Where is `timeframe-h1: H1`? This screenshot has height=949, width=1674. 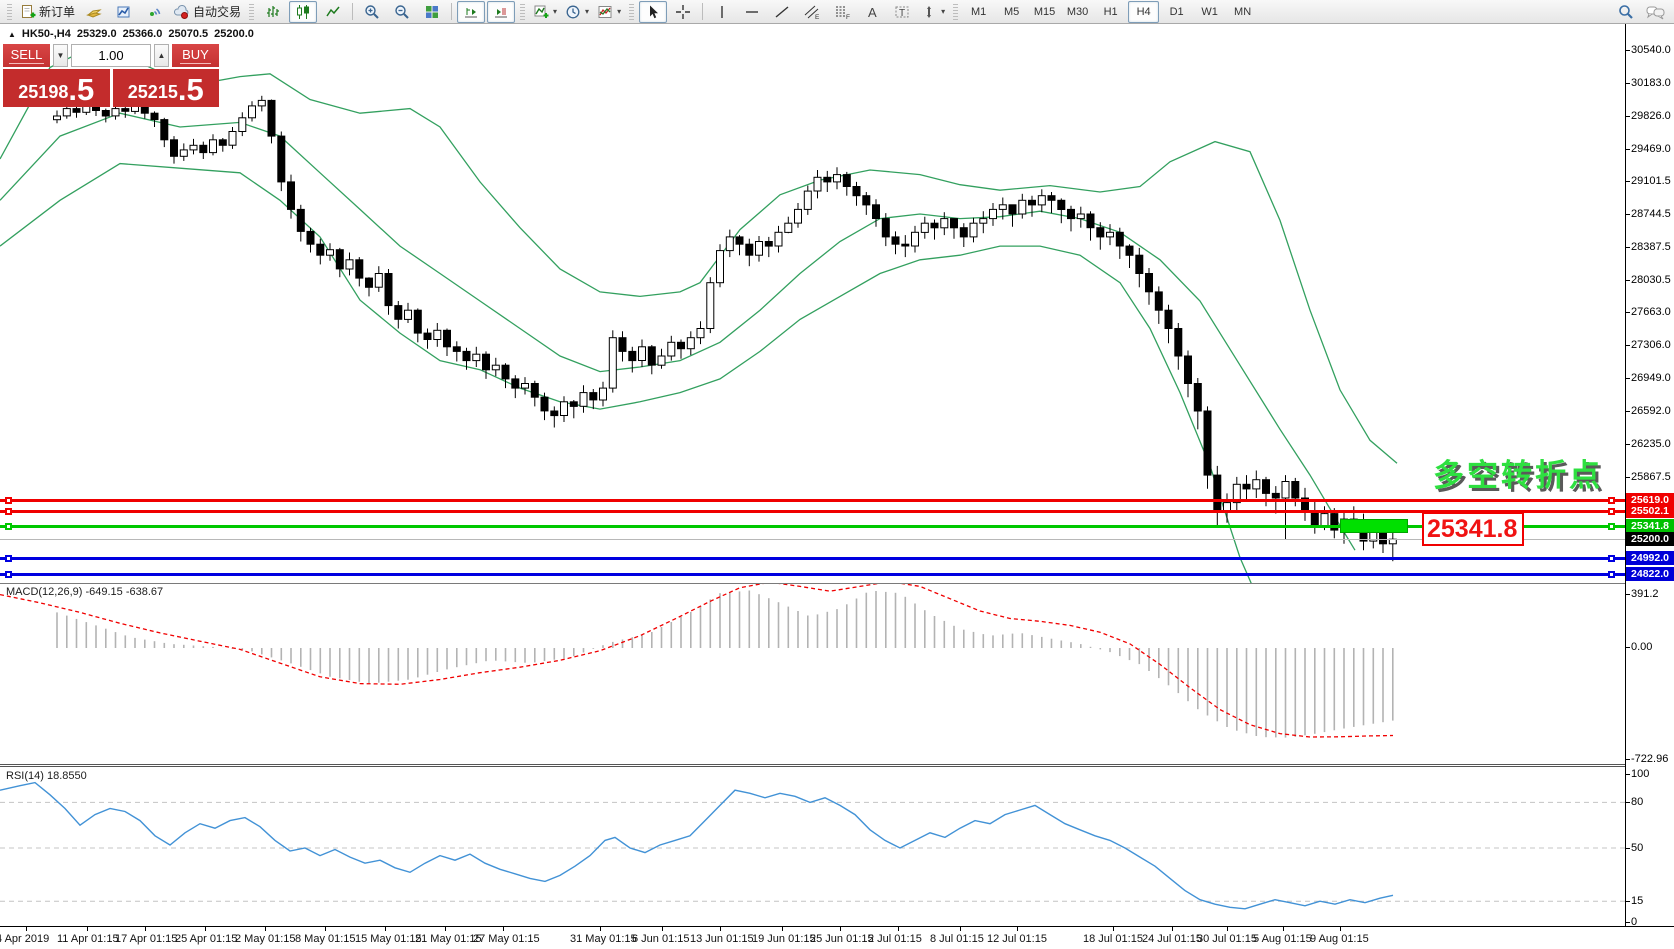
timeframe-h1: H1 is located at coordinates (1110, 11).